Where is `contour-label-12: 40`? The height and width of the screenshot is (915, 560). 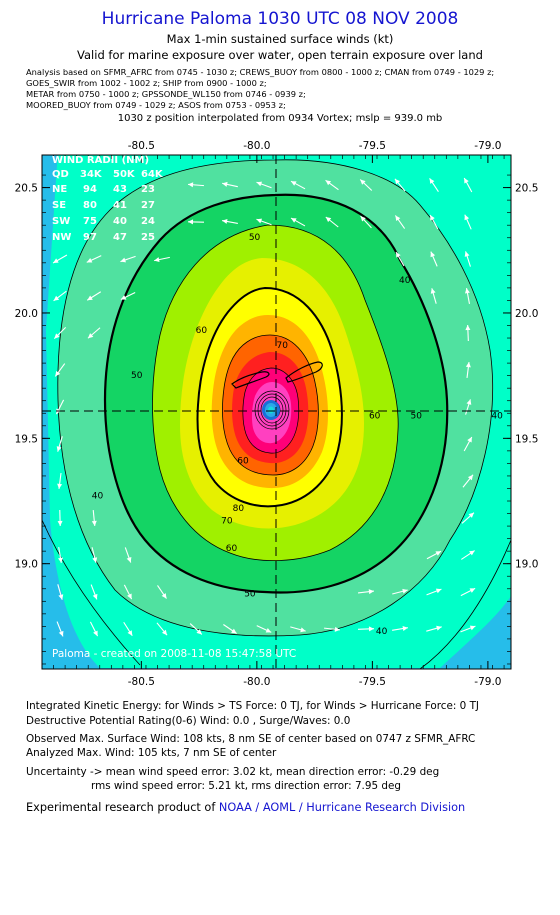
contour-label-12: 40 is located at coordinates (98, 497).